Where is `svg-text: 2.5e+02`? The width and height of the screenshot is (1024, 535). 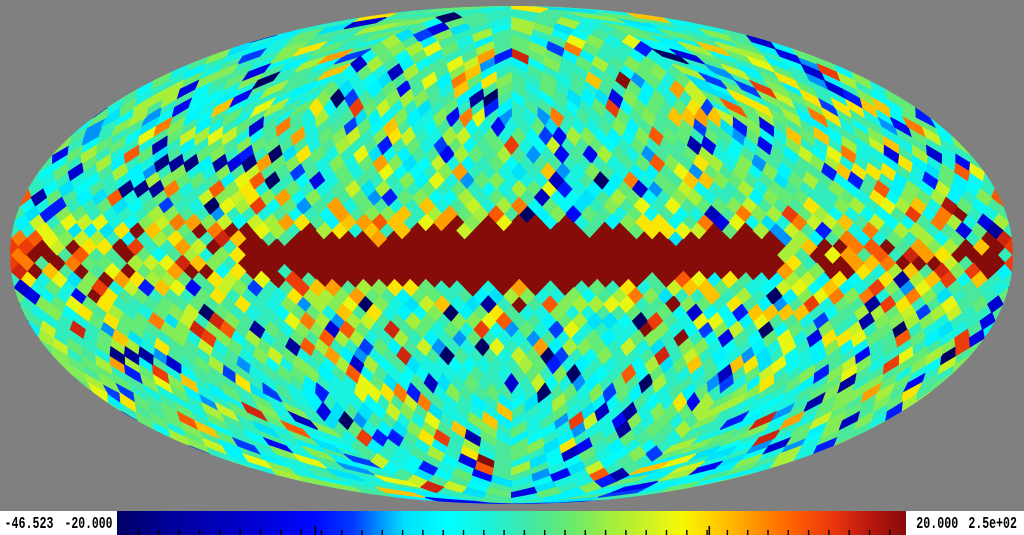 svg-text: 2.5e+02 is located at coordinates (992, 523).